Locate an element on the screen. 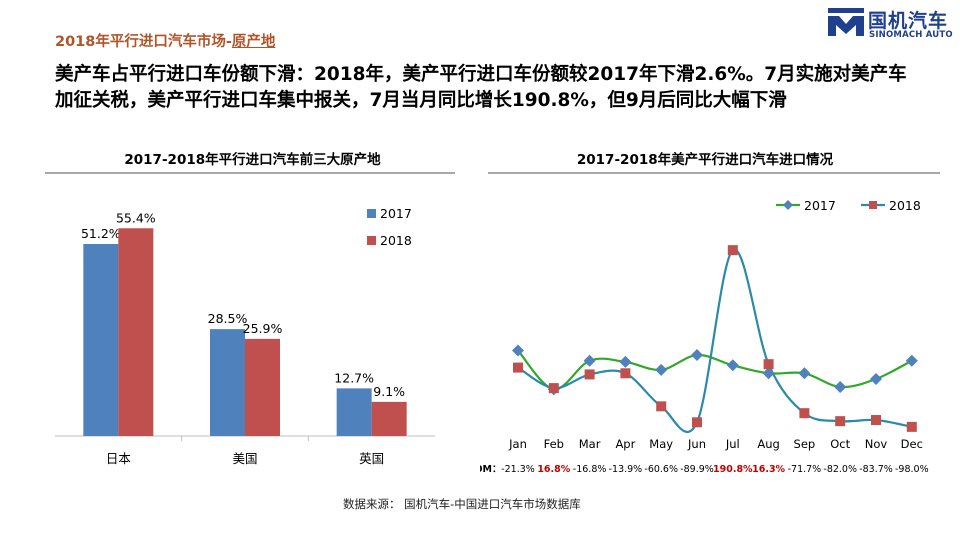 The image size is (960, 540). x-month-label: Jun is located at coordinates (696, 444).